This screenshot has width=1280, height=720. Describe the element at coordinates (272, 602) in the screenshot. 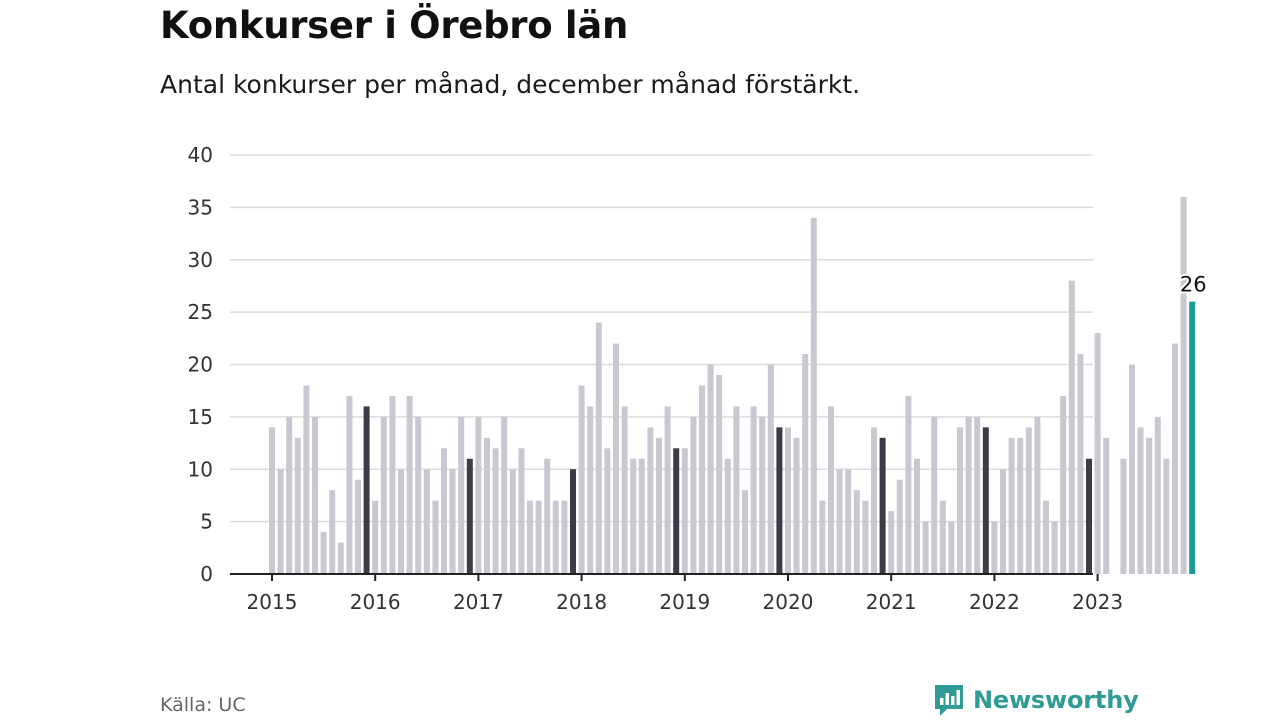

I see `x-tick-label: 2015` at that location.